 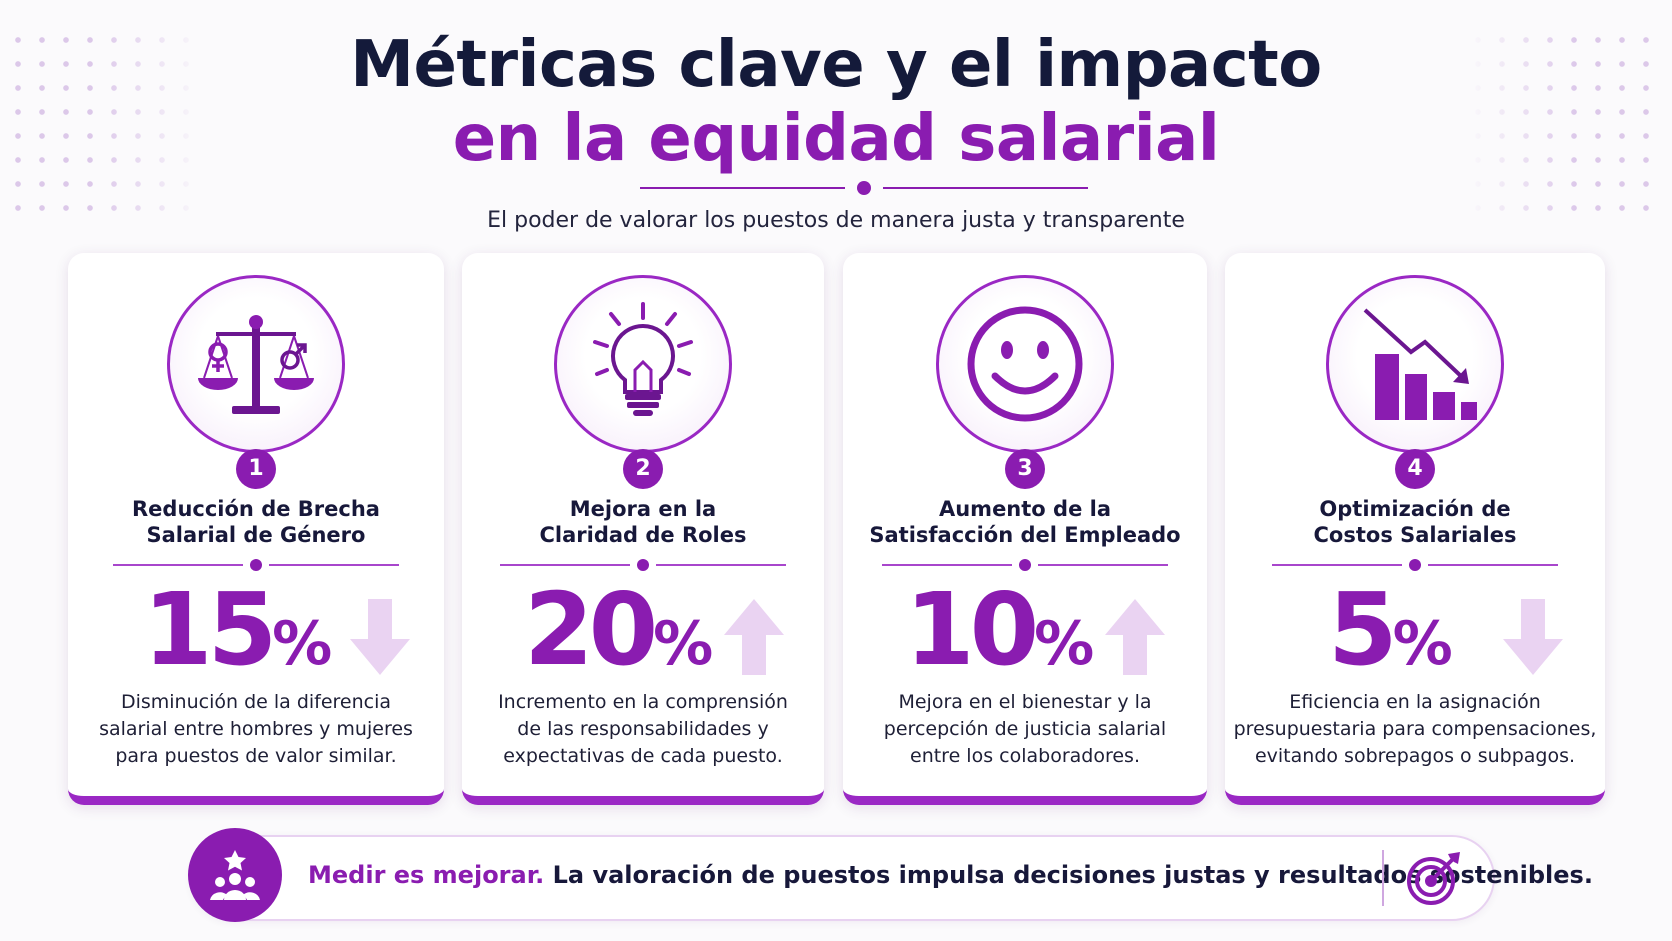 What do you see at coordinates (1415, 702) in the screenshot?
I see `desc-line: Eficiencia en la asignación` at bounding box center [1415, 702].